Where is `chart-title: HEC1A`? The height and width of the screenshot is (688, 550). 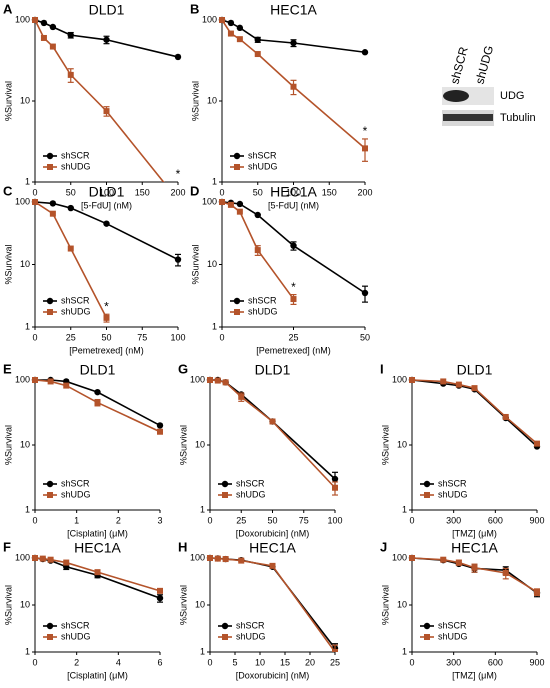
chart-title: HEC1A is located at coordinates (293, 10).